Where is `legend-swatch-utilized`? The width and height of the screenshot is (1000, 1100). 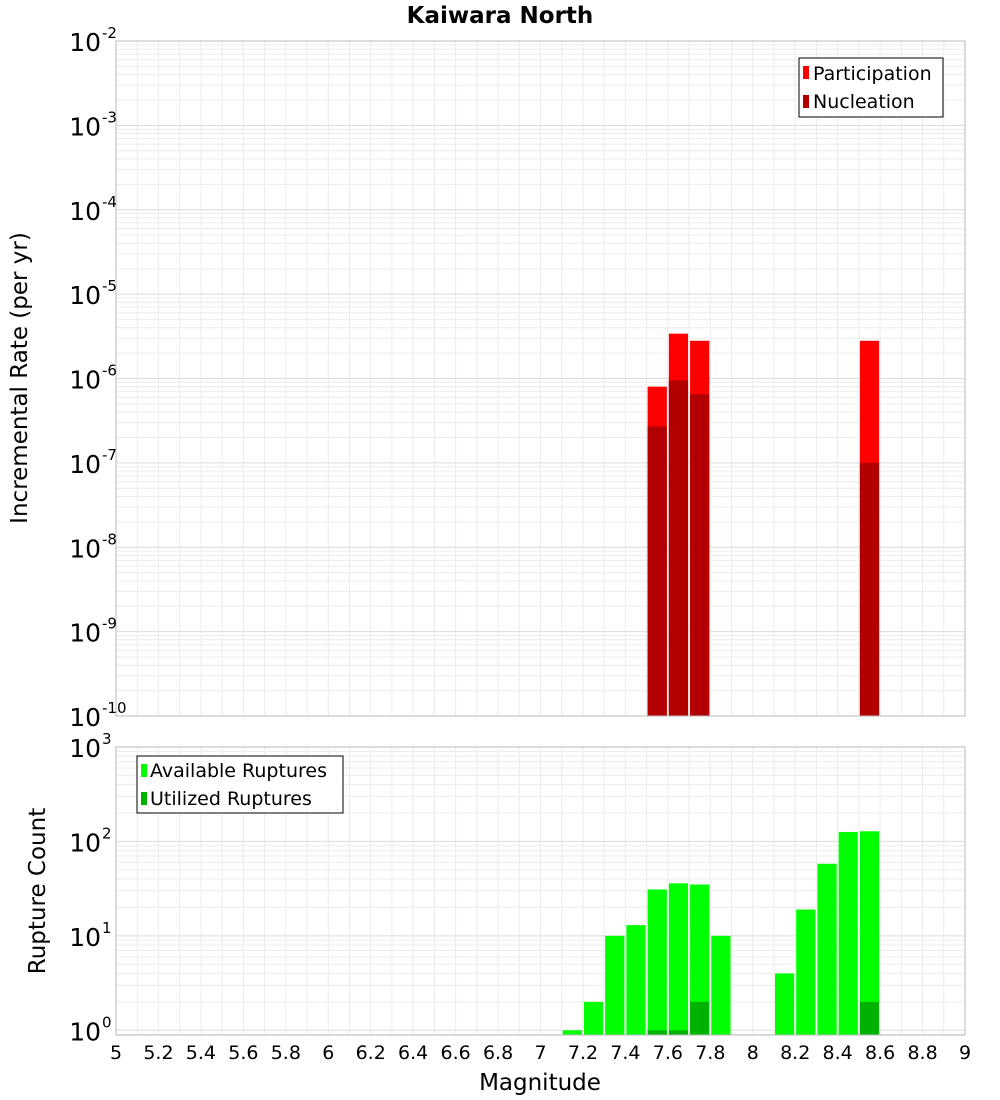 legend-swatch-utilized is located at coordinates (144, 798).